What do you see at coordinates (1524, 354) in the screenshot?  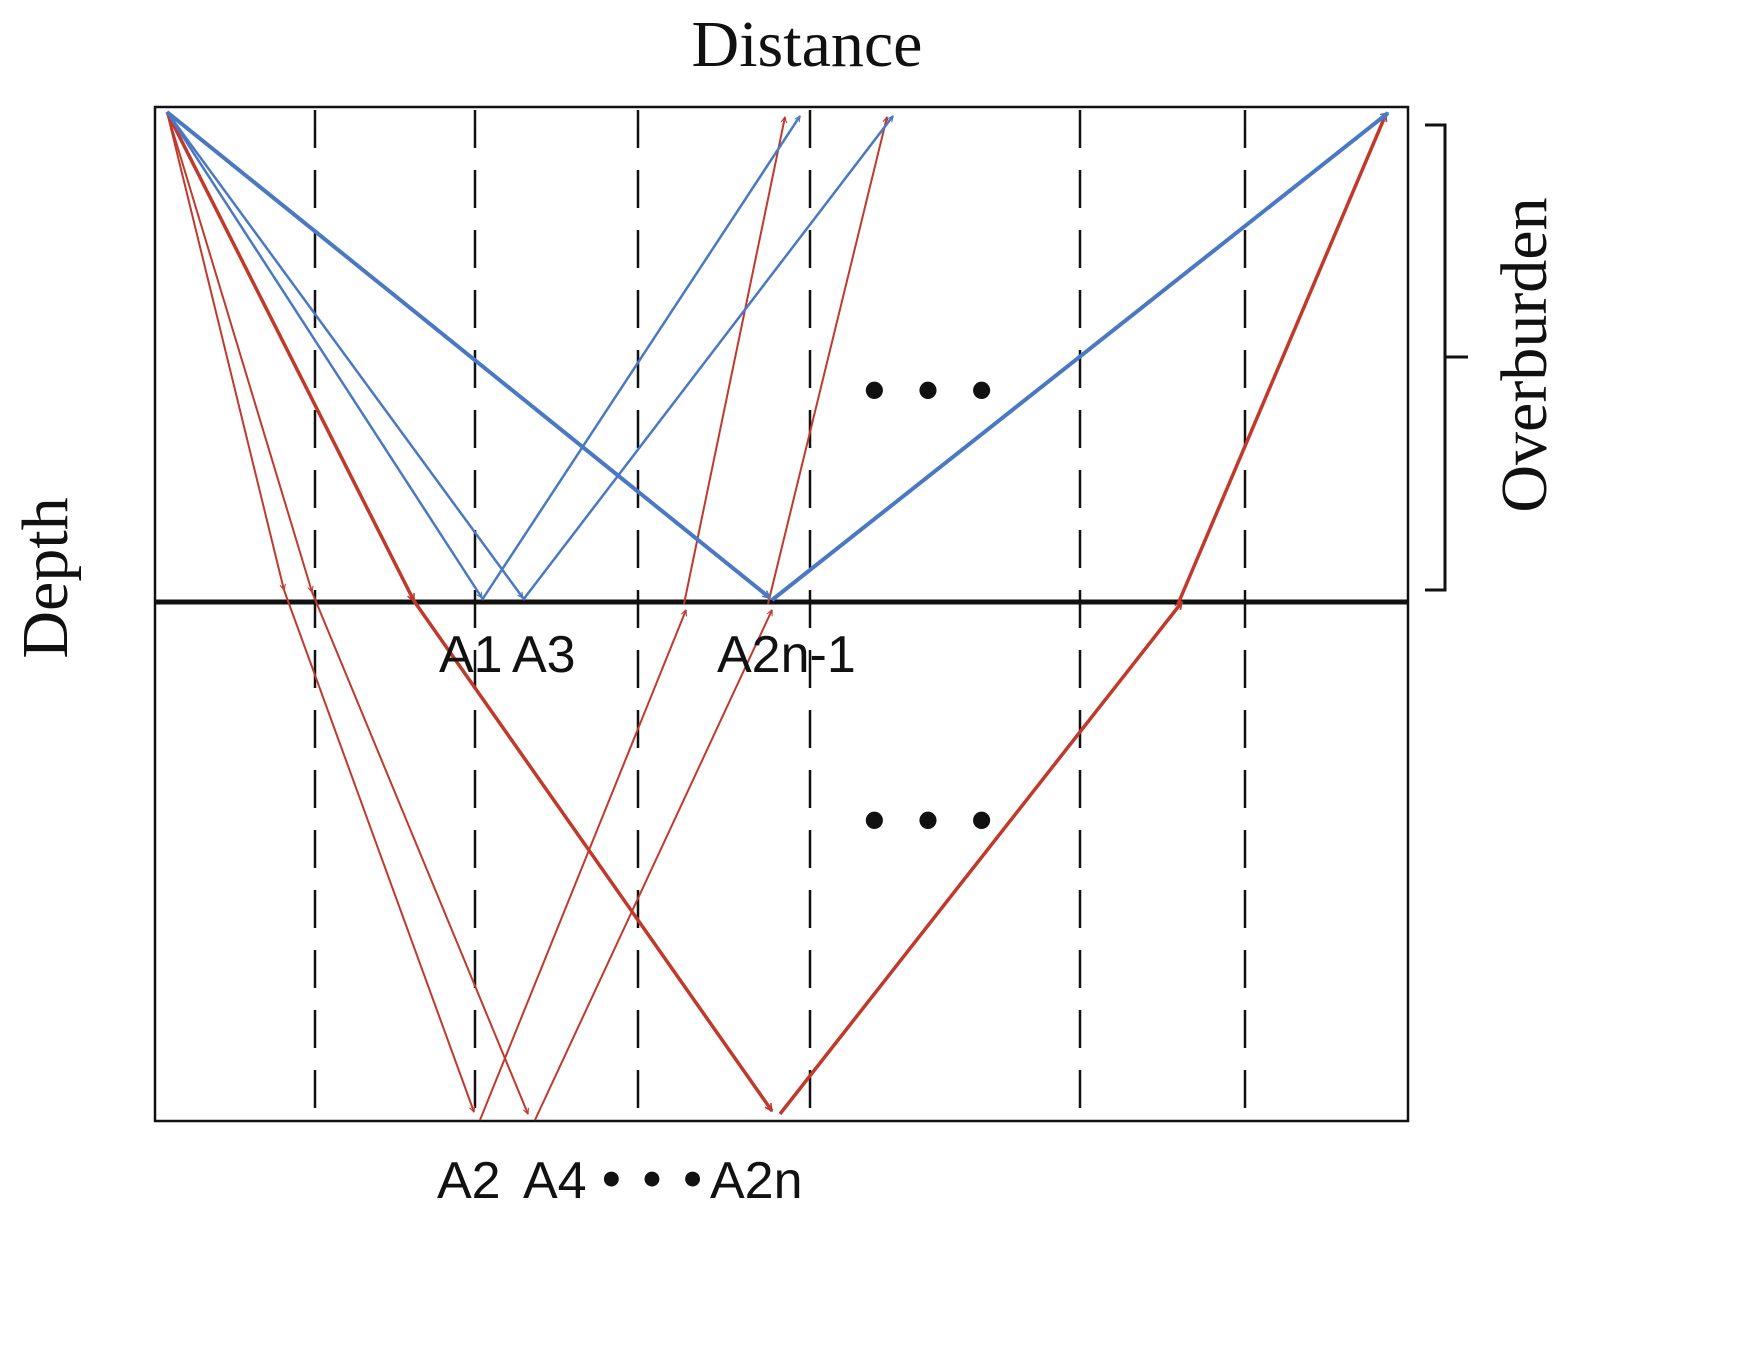 I see `overburden-label: Overburden` at bounding box center [1524, 354].